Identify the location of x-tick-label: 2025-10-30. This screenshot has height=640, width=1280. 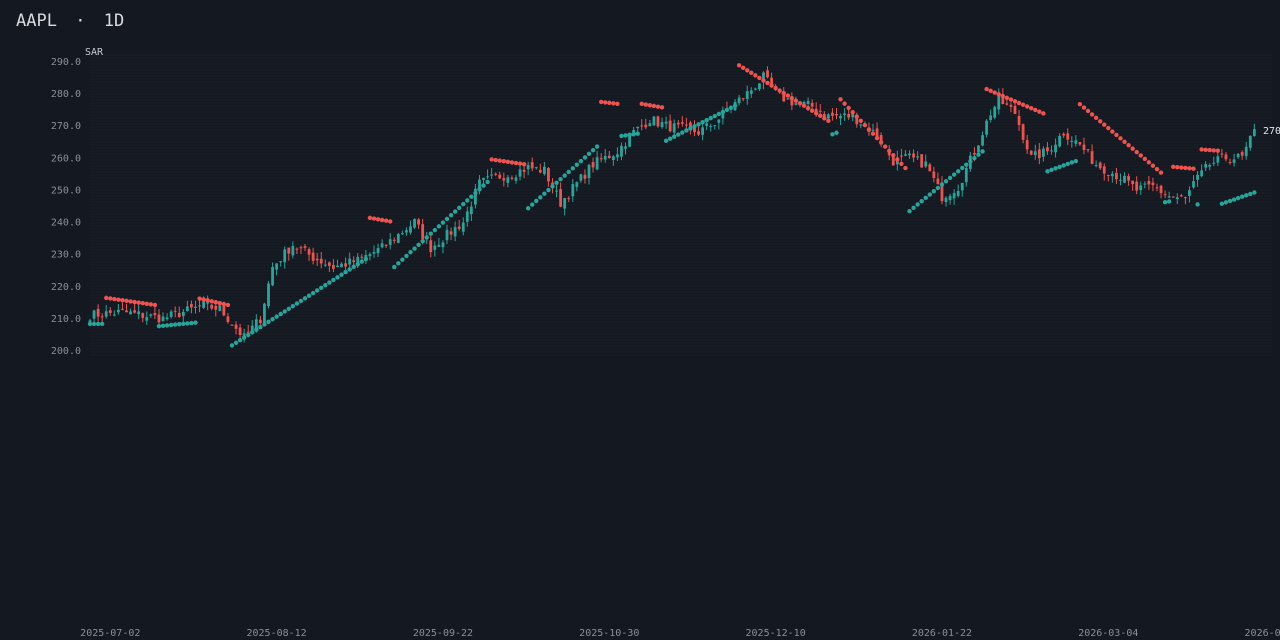
(609, 633).